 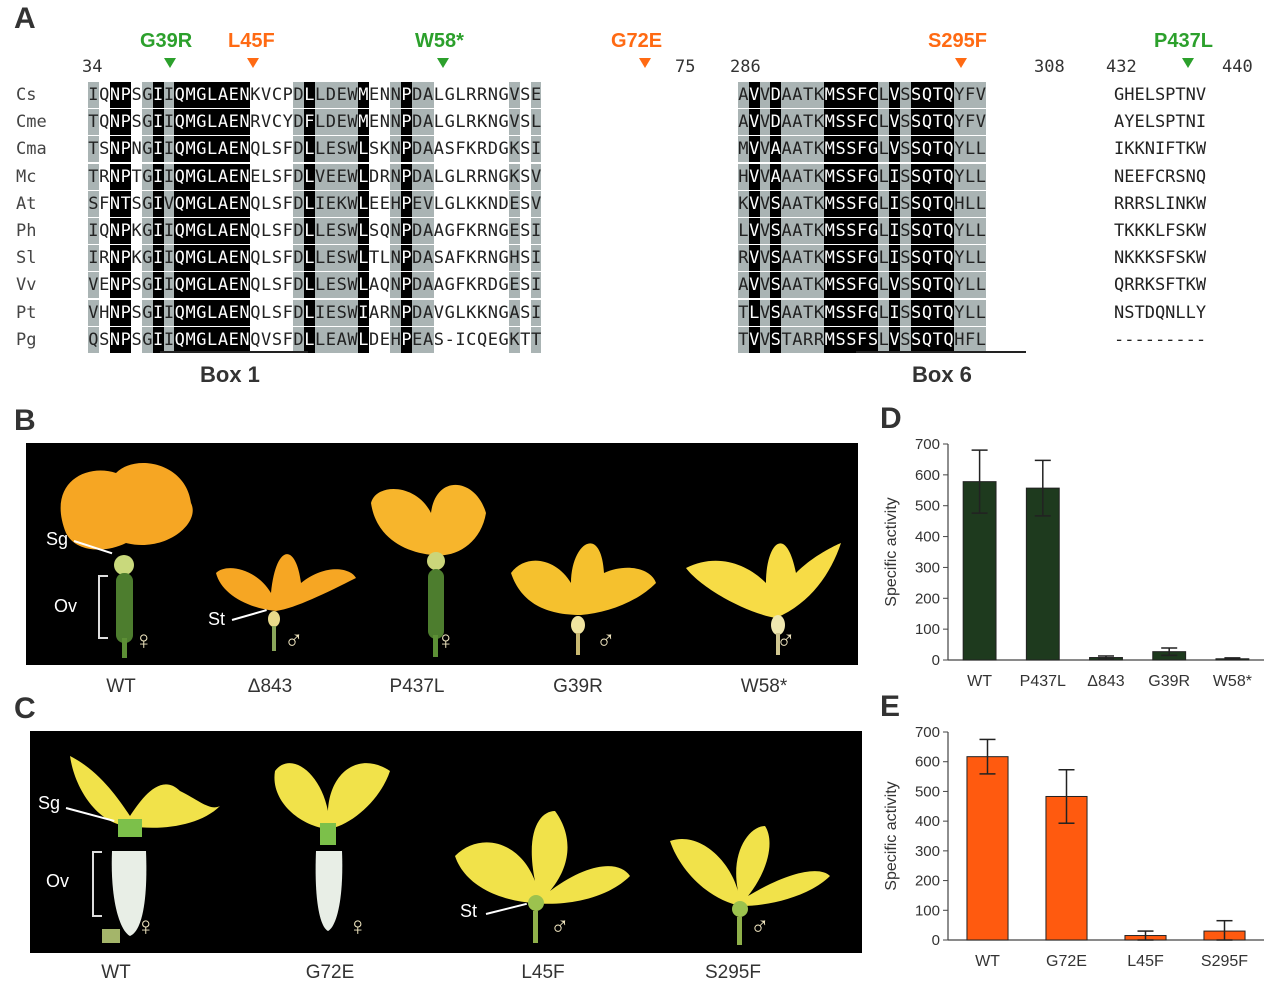 I want to click on chart-d-category-label: Δ843, so click(x=1105, y=681).